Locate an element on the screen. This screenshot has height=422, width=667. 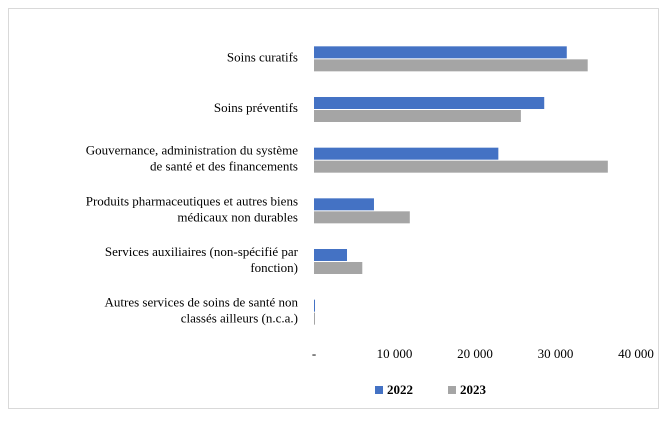
x-tick-label: - is located at coordinates (314, 353).